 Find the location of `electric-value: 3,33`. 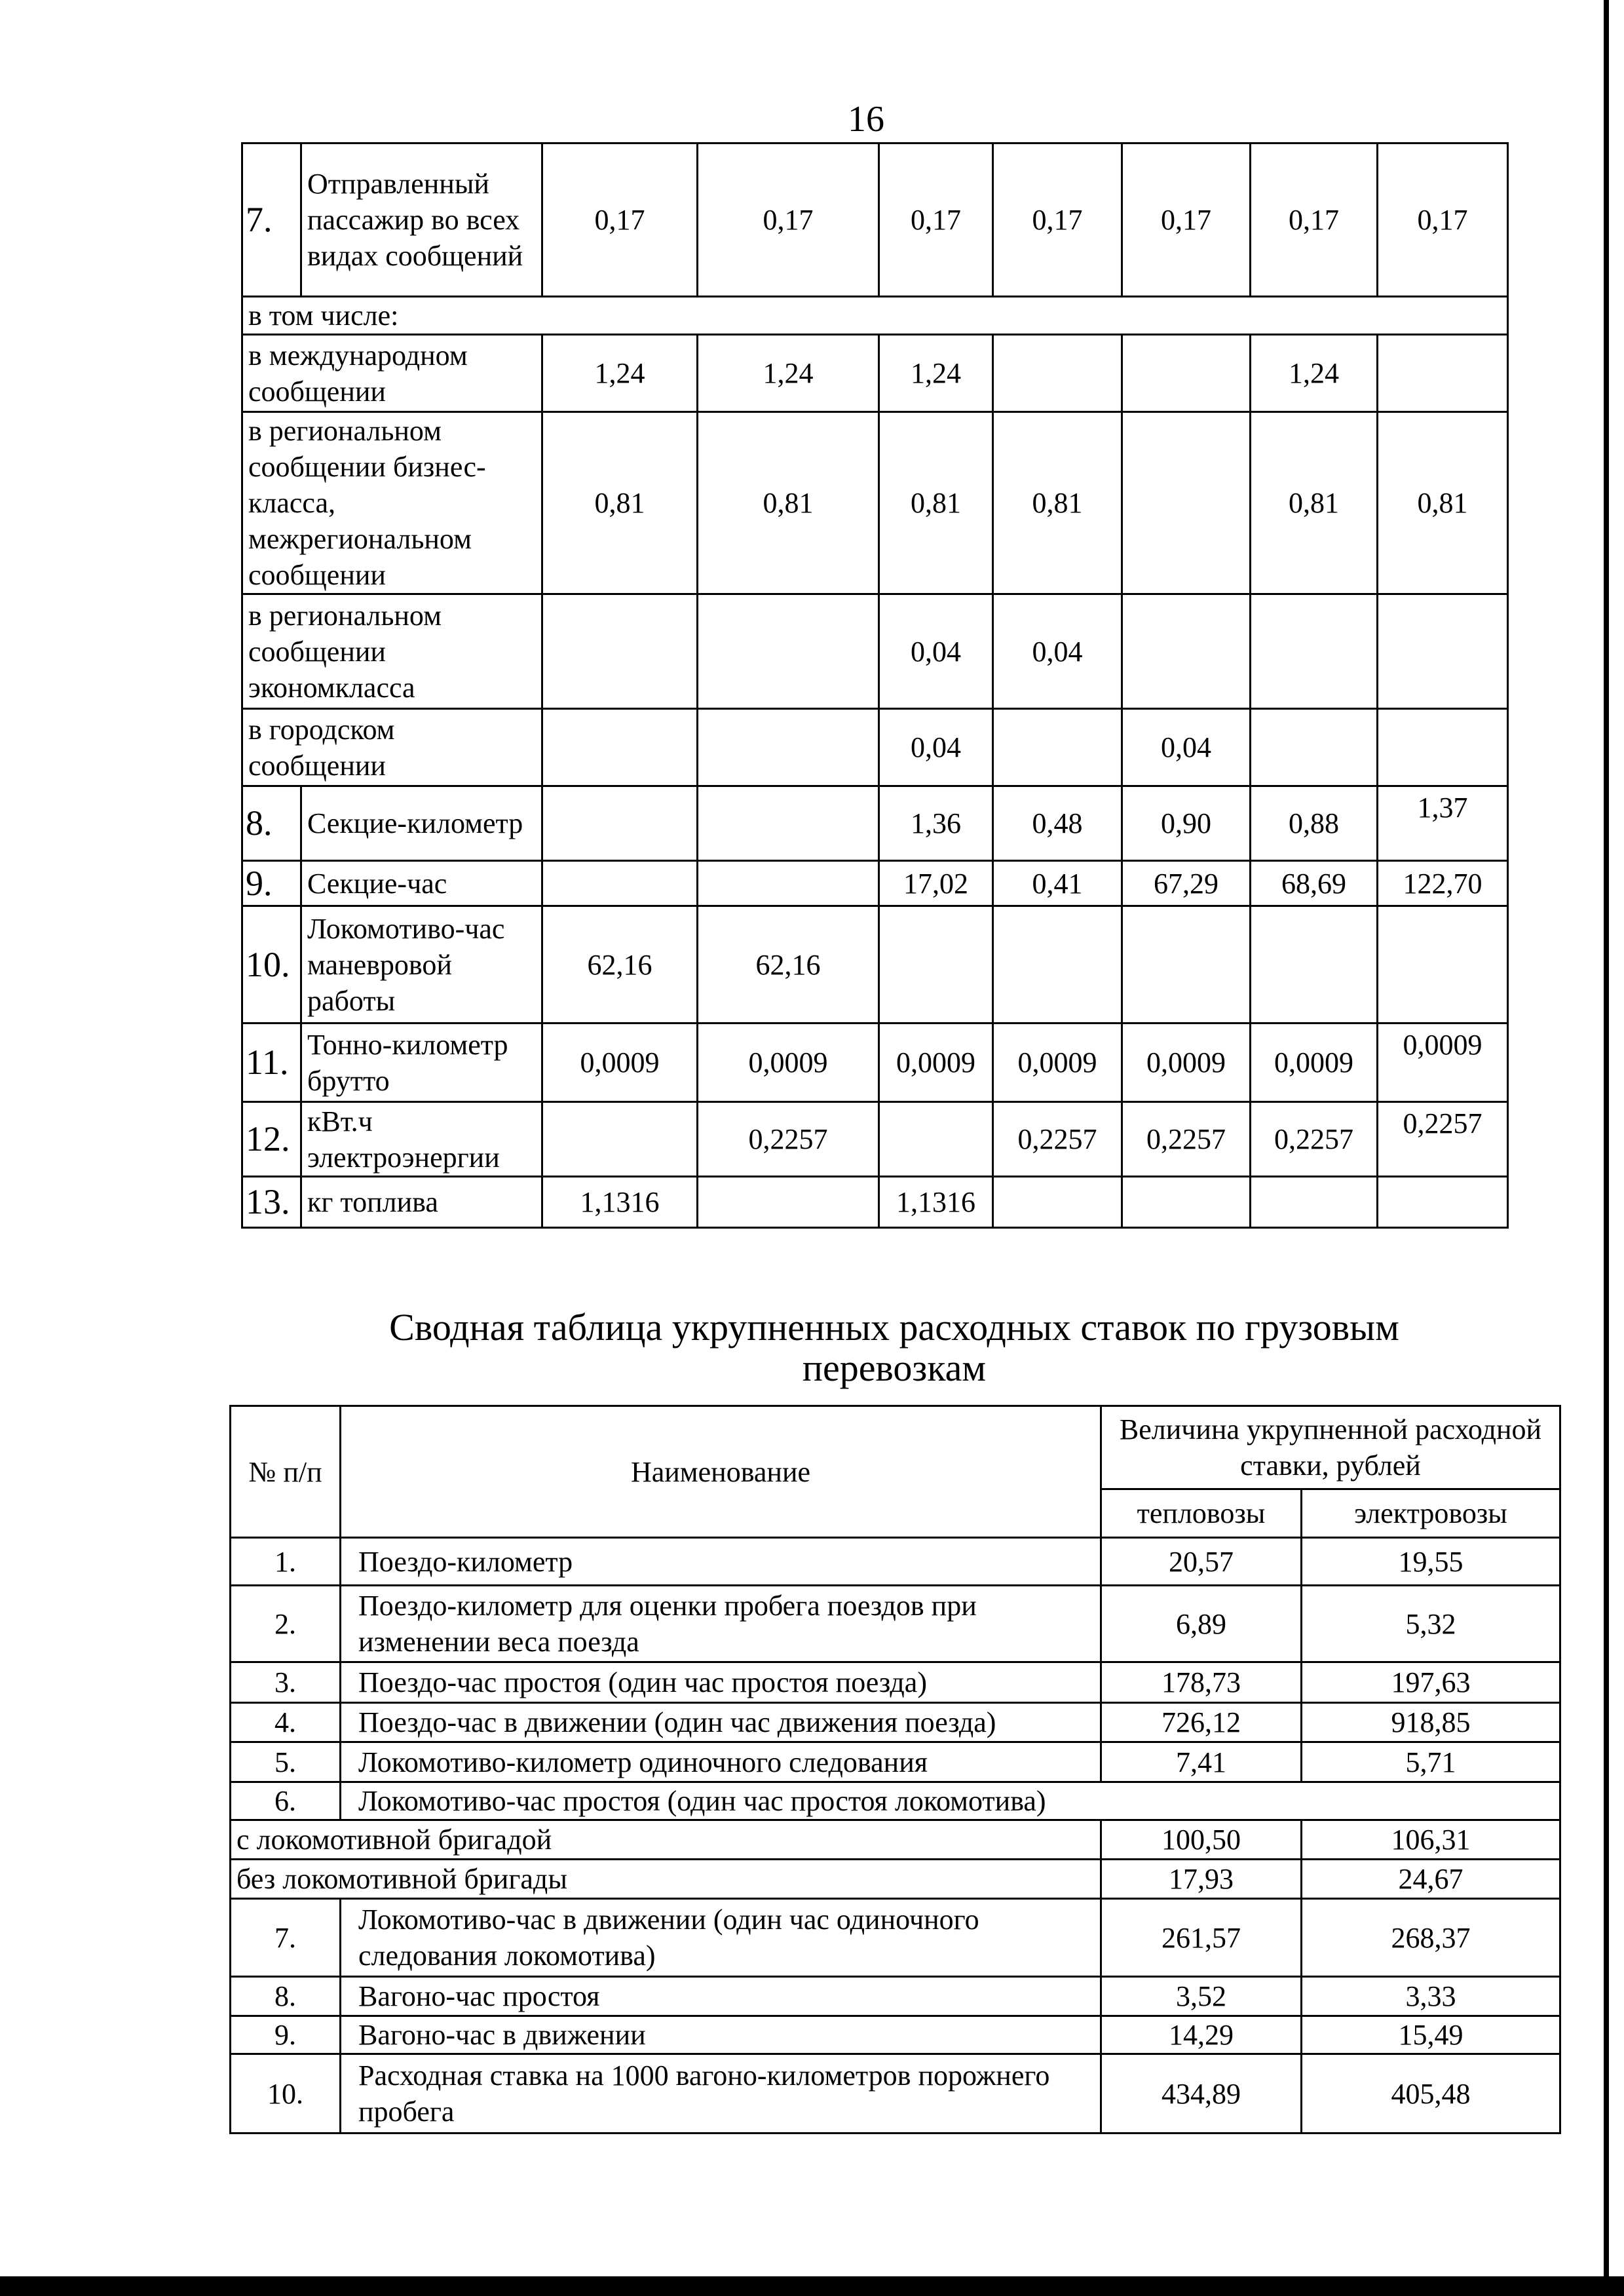

electric-value: 3,33 is located at coordinates (1430, 1996).